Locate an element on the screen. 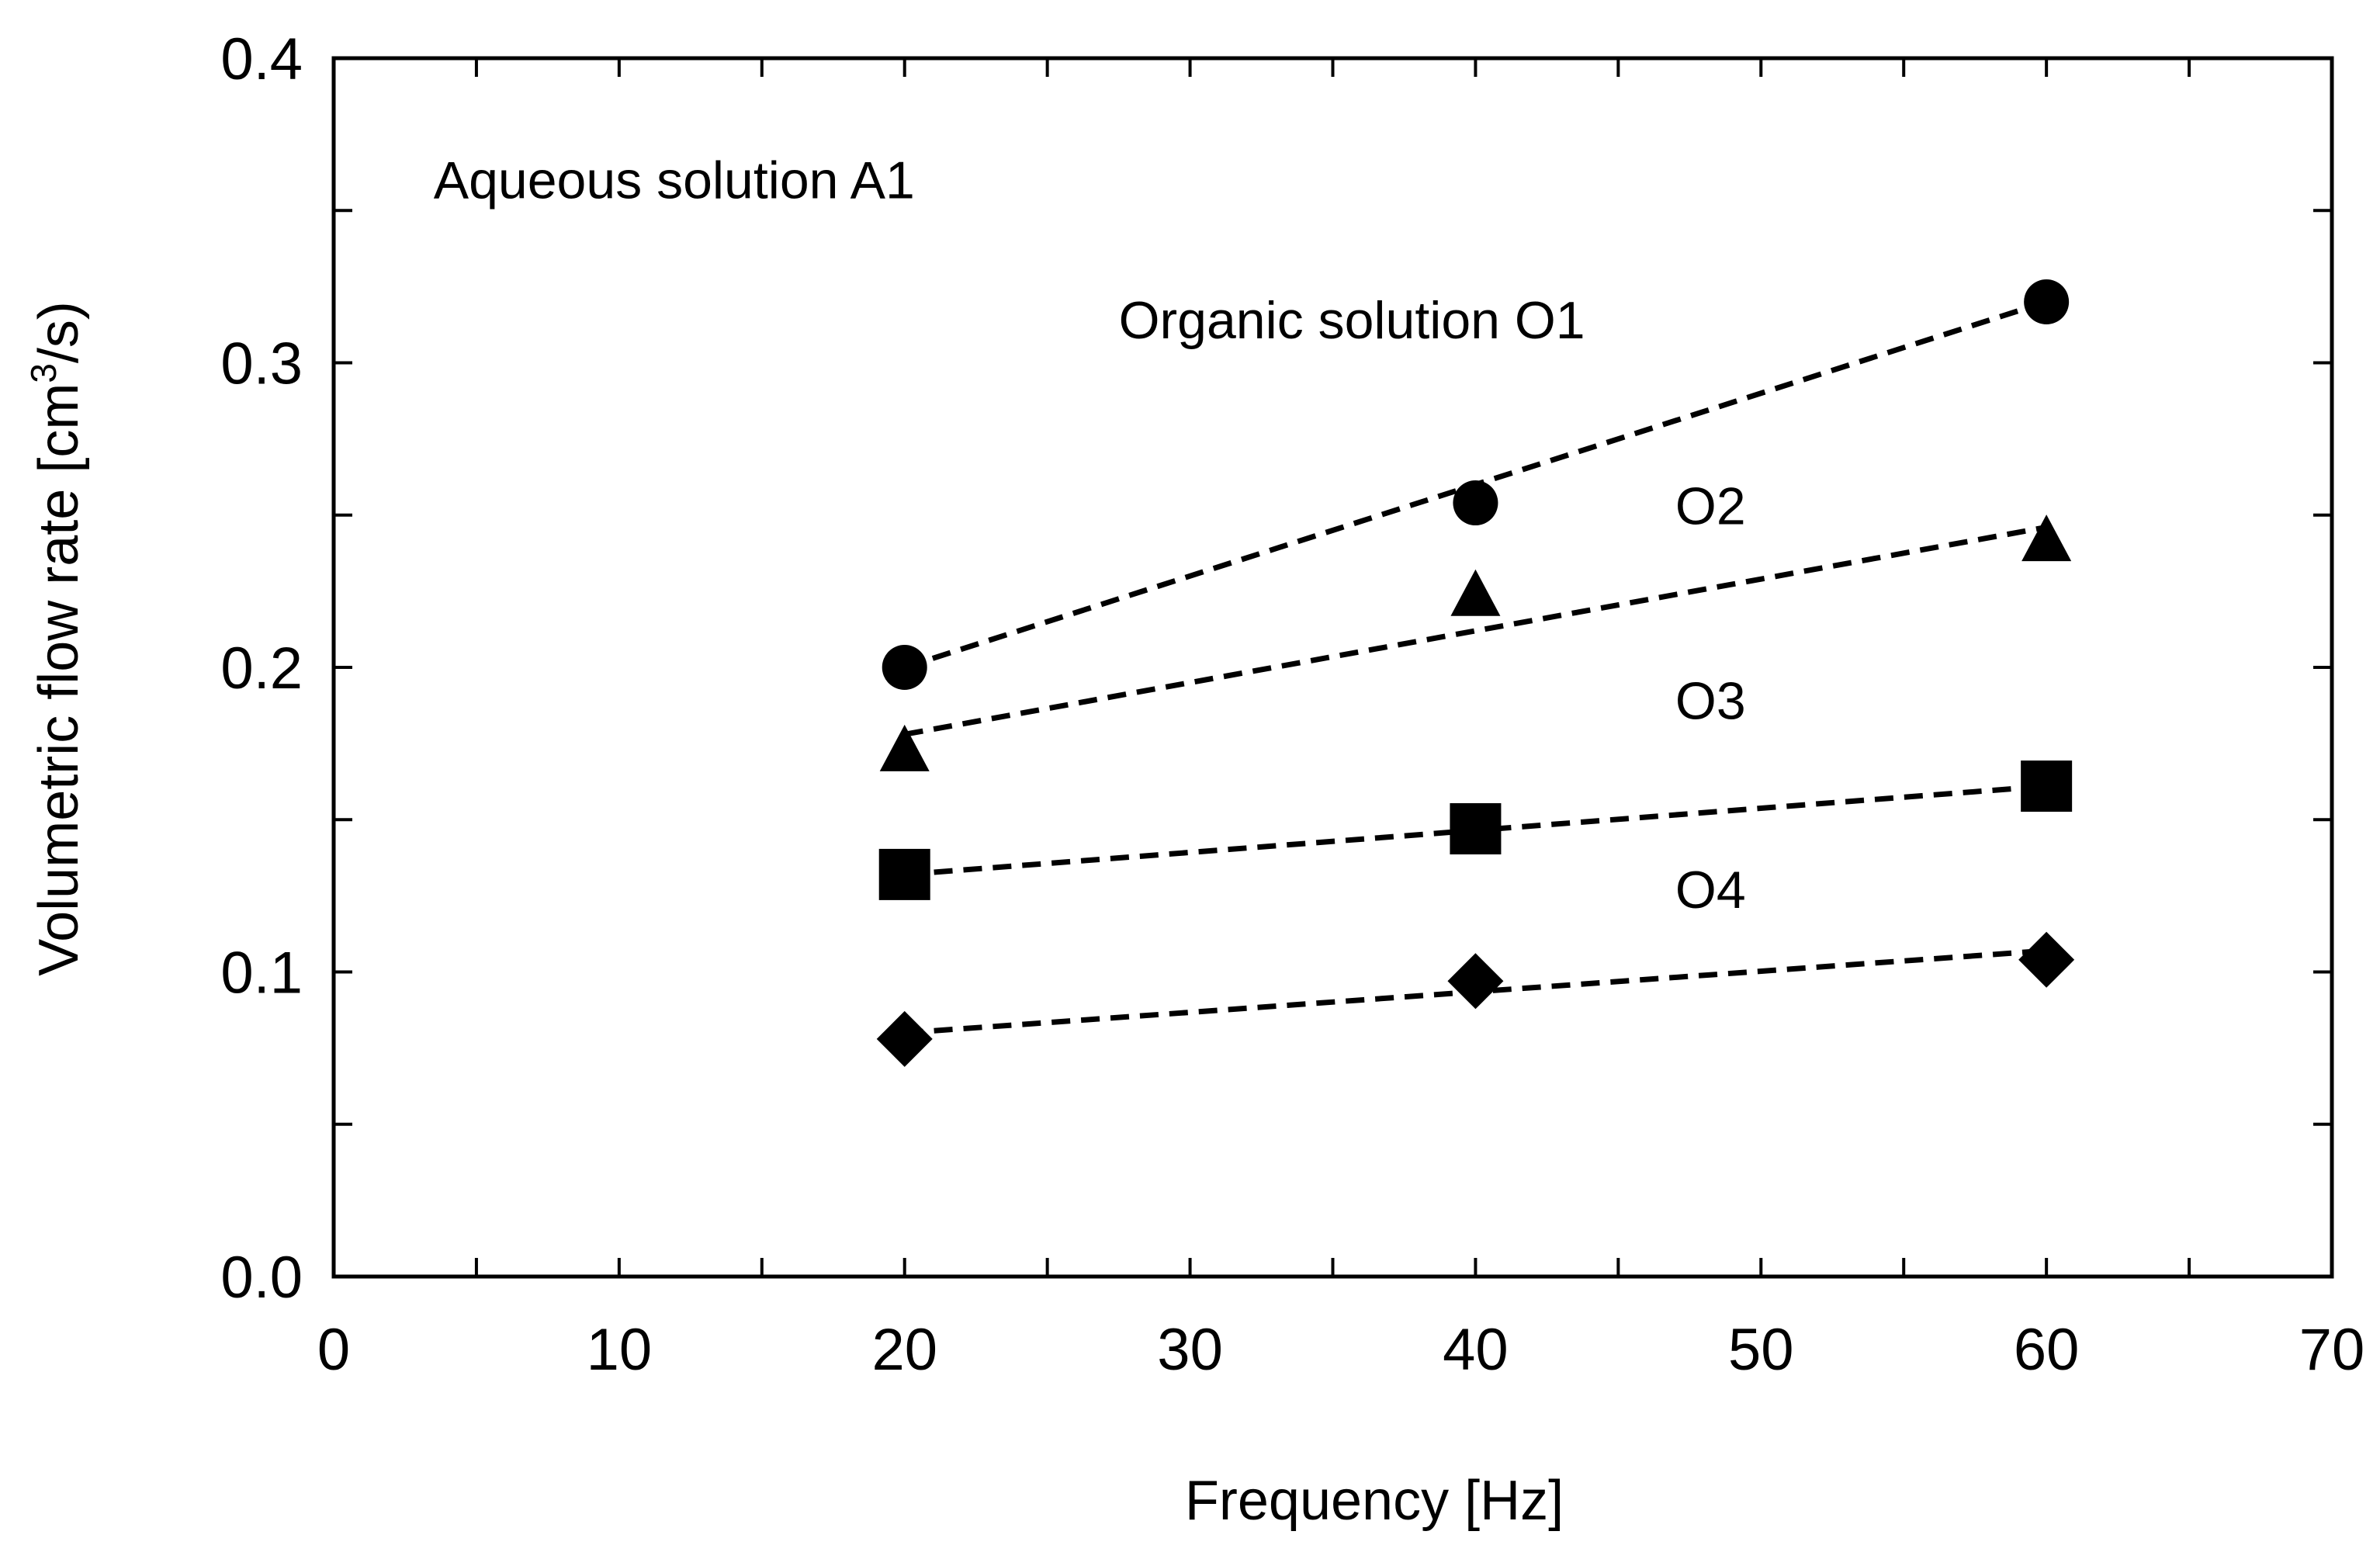 The height and width of the screenshot is (1559, 2380). x-tick-label: 70 is located at coordinates (2332, 1350).